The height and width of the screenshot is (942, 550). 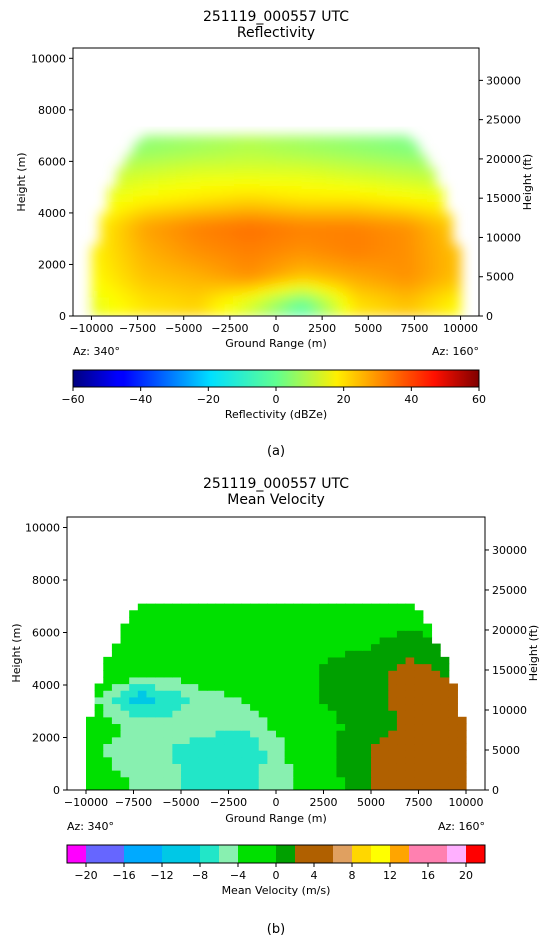 I want to click on x-tick-label: −10000, so click(x=86, y=802).